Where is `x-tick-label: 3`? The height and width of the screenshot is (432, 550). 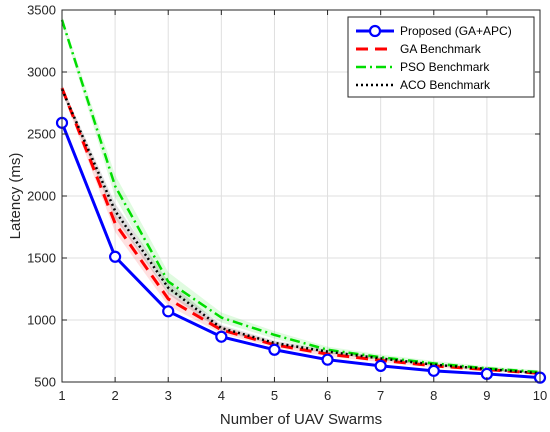
x-tick-label: 3 is located at coordinates (168, 395).